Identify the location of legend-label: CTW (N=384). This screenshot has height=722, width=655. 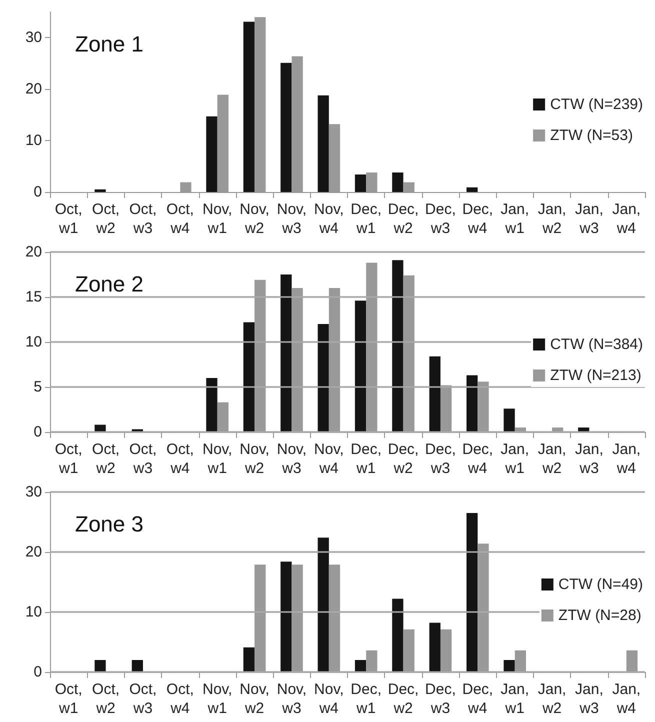
(597, 344).